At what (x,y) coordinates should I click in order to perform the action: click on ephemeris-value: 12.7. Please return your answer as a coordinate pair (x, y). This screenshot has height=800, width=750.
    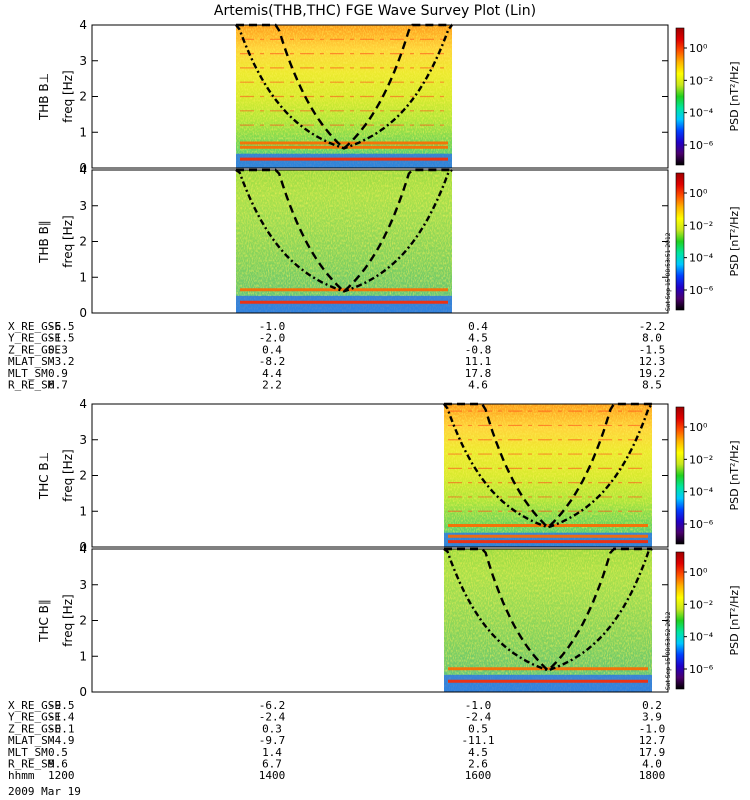
    Looking at the image, I should click on (652, 740).